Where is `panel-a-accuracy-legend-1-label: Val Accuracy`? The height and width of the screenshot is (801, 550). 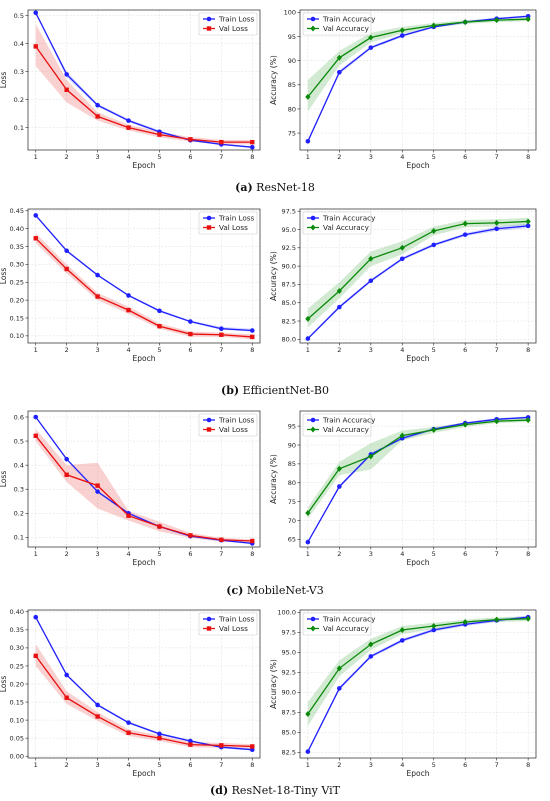
panel-a-accuracy-legend-1-label: Val Accuracy is located at coordinates (346, 28).